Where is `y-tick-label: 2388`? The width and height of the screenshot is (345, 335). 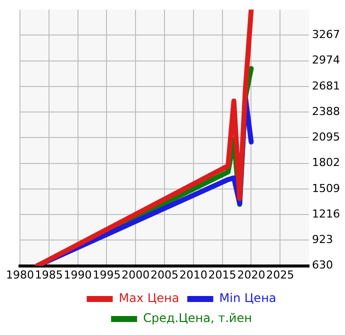 y-tick-label: 2388 is located at coordinates (326, 111).